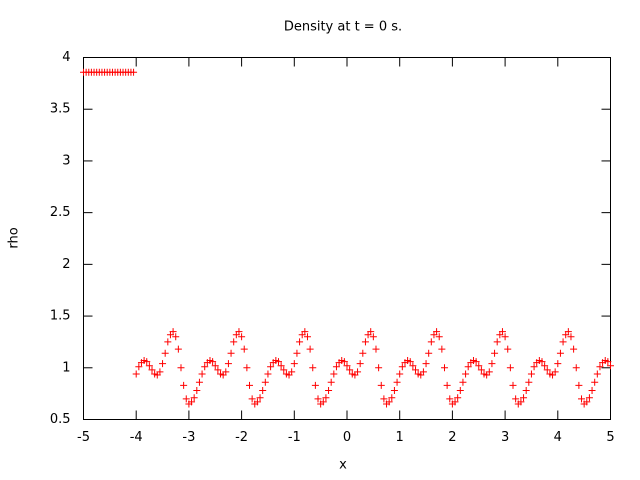  I want to click on x-tick-label: 5, so click(610, 437).